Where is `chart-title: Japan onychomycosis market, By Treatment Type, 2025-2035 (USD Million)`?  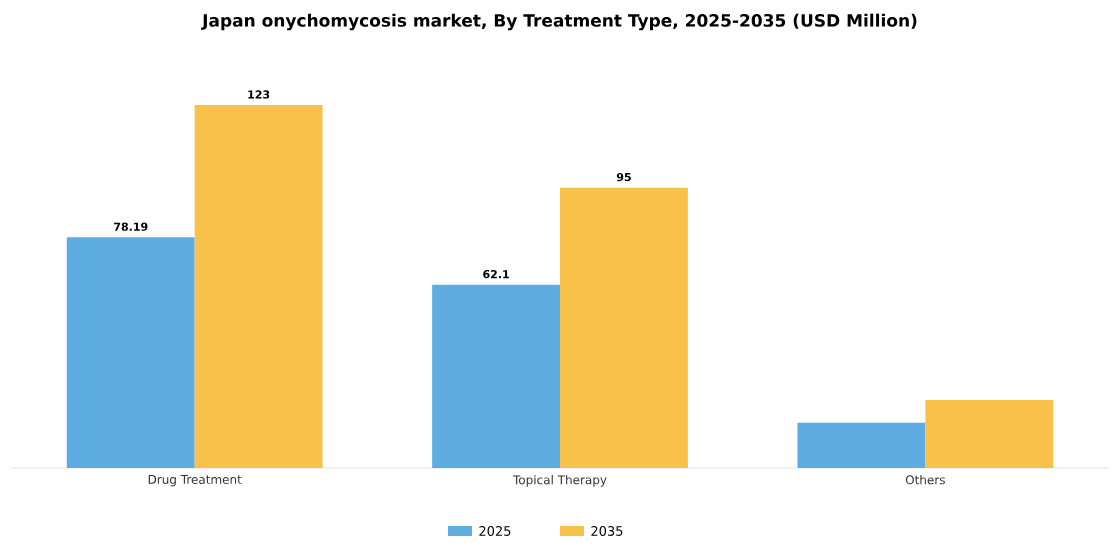 chart-title: Japan onychomycosis market, By Treatment Type, 2025-2035 (USD Million) is located at coordinates (559, 22).